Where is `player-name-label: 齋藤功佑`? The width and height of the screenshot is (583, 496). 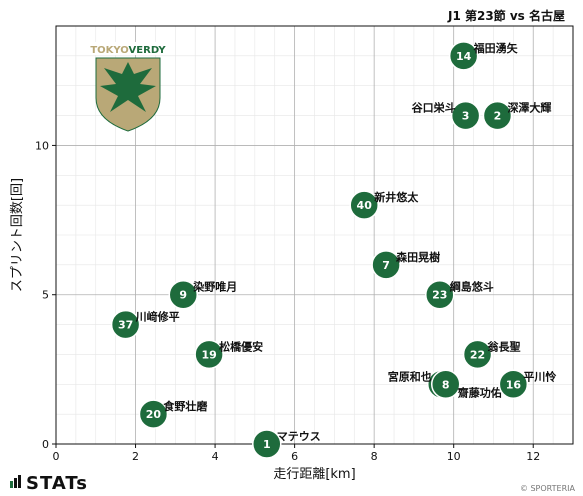 player-name-label: 齋藤功佑 is located at coordinates (479, 392).